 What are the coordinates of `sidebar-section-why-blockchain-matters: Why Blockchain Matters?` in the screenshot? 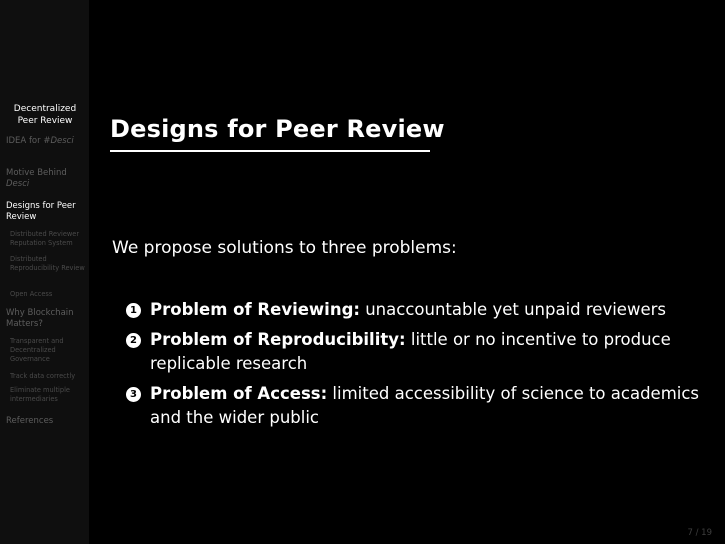 It's located at (40, 318).